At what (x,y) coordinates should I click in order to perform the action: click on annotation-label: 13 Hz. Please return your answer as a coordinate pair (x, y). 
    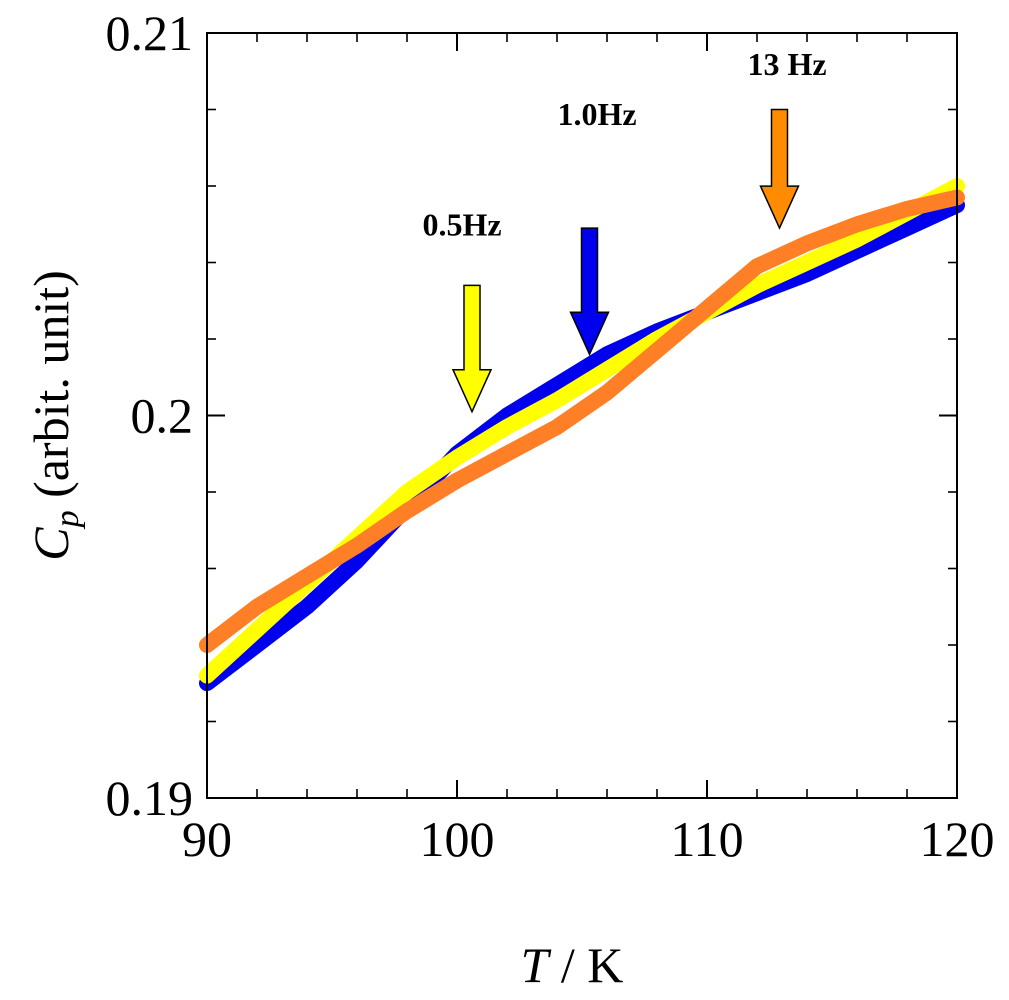
    Looking at the image, I should click on (786, 64).